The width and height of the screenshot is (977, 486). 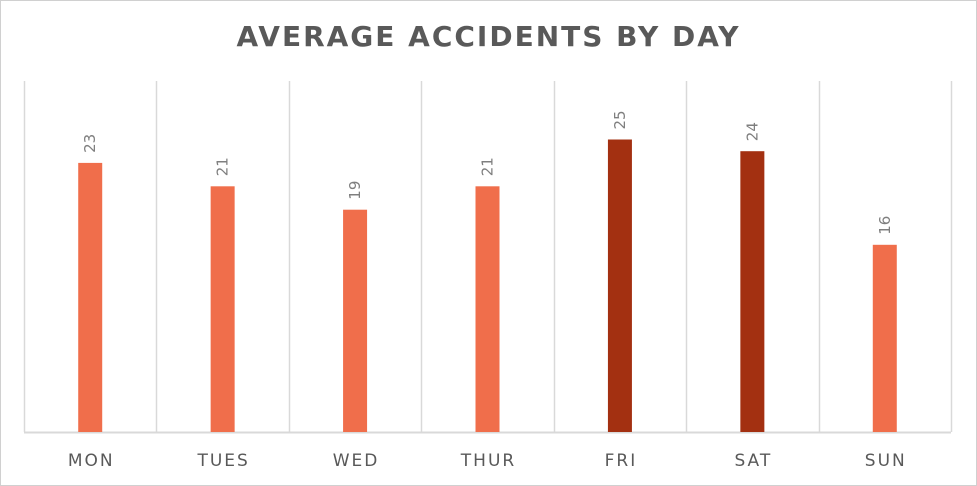 I want to click on category-label: SAT, so click(x=753, y=461).